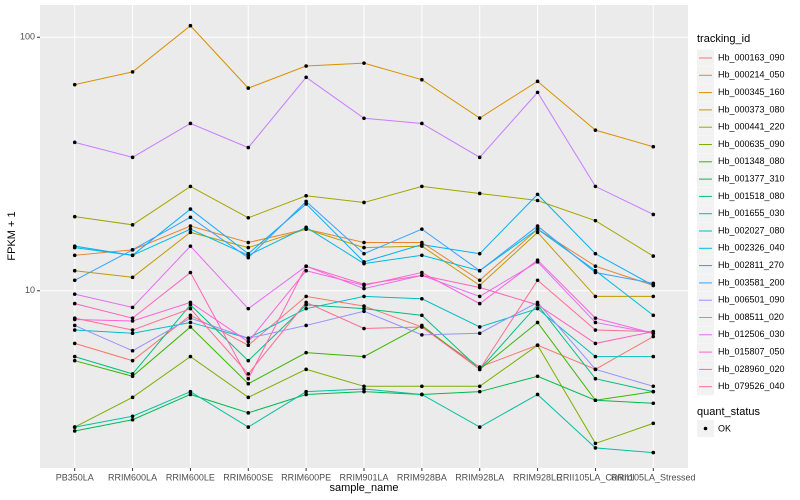  I want to click on x-tick-label: RRIM928BA, so click(422, 477).